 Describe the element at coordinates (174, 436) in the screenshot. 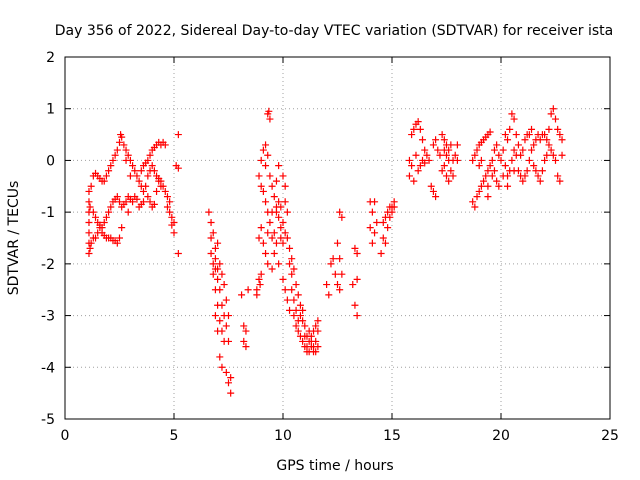

I see `x-tick-label: 5` at that location.